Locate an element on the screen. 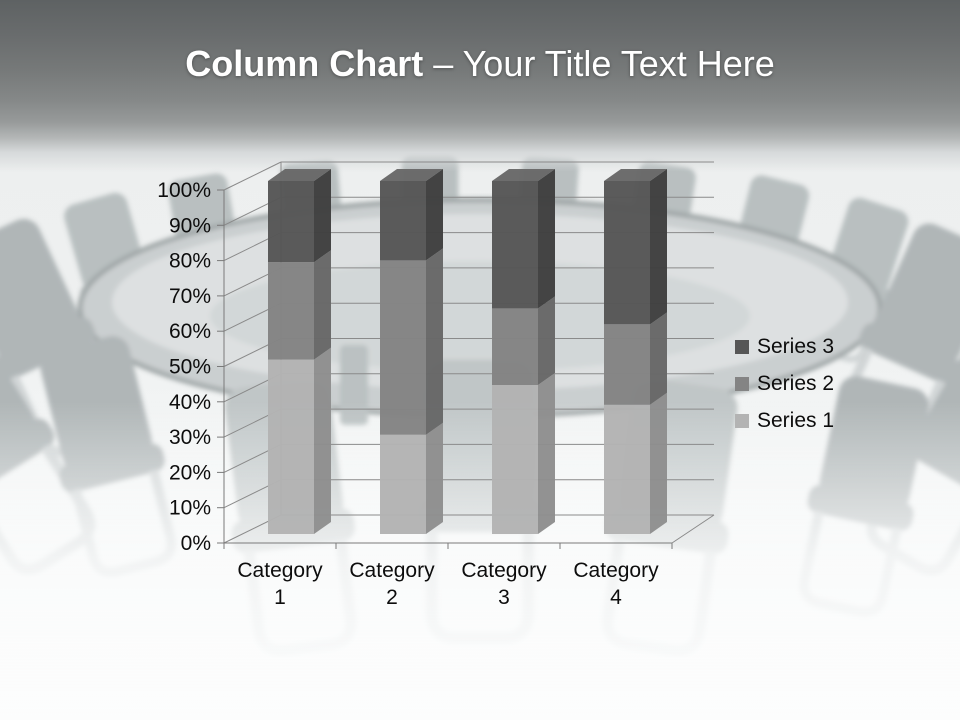 This screenshot has width=960, height=720. y-axis-tick-label: 100% is located at coordinates (184, 190).